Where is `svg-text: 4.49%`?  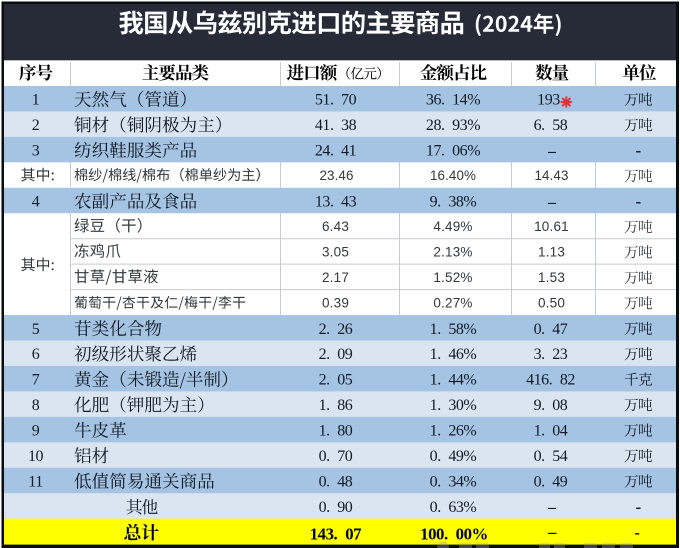 svg-text: 4.49% is located at coordinates (452, 226).